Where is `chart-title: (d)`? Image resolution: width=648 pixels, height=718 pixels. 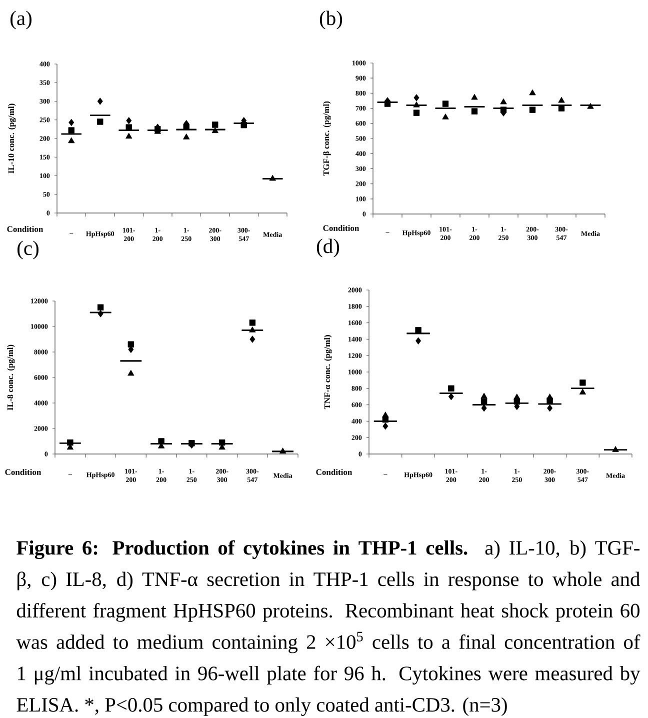
chart-title: (d) is located at coordinates (328, 248).